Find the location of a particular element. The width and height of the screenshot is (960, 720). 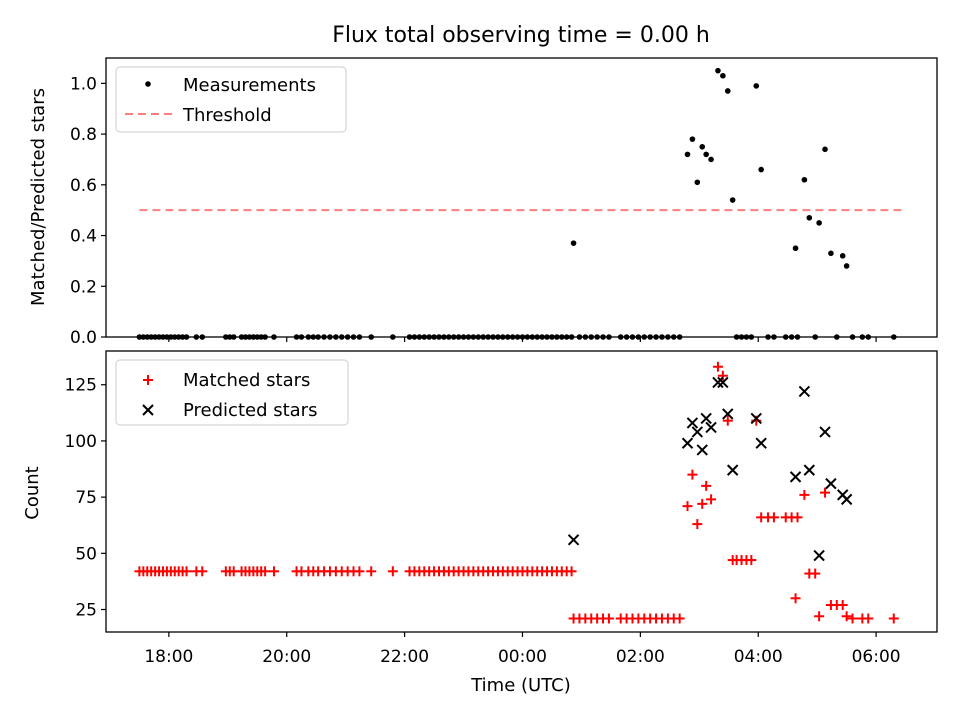

y-tick-label: 0.6 is located at coordinates (83, 186).